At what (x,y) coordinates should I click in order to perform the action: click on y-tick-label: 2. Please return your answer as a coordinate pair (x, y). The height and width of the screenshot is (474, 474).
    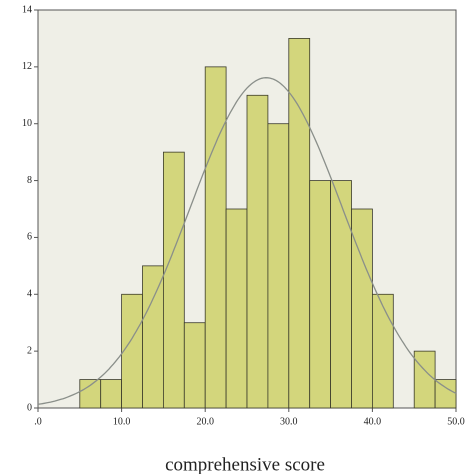
    Looking at the image, I should click on (29, 350).